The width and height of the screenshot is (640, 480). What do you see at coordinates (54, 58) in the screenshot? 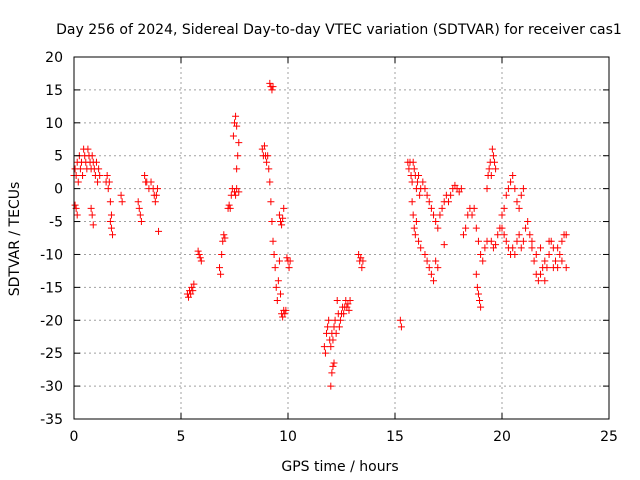
I see `y-tick-label: 20` at bounding box center [54, 58].